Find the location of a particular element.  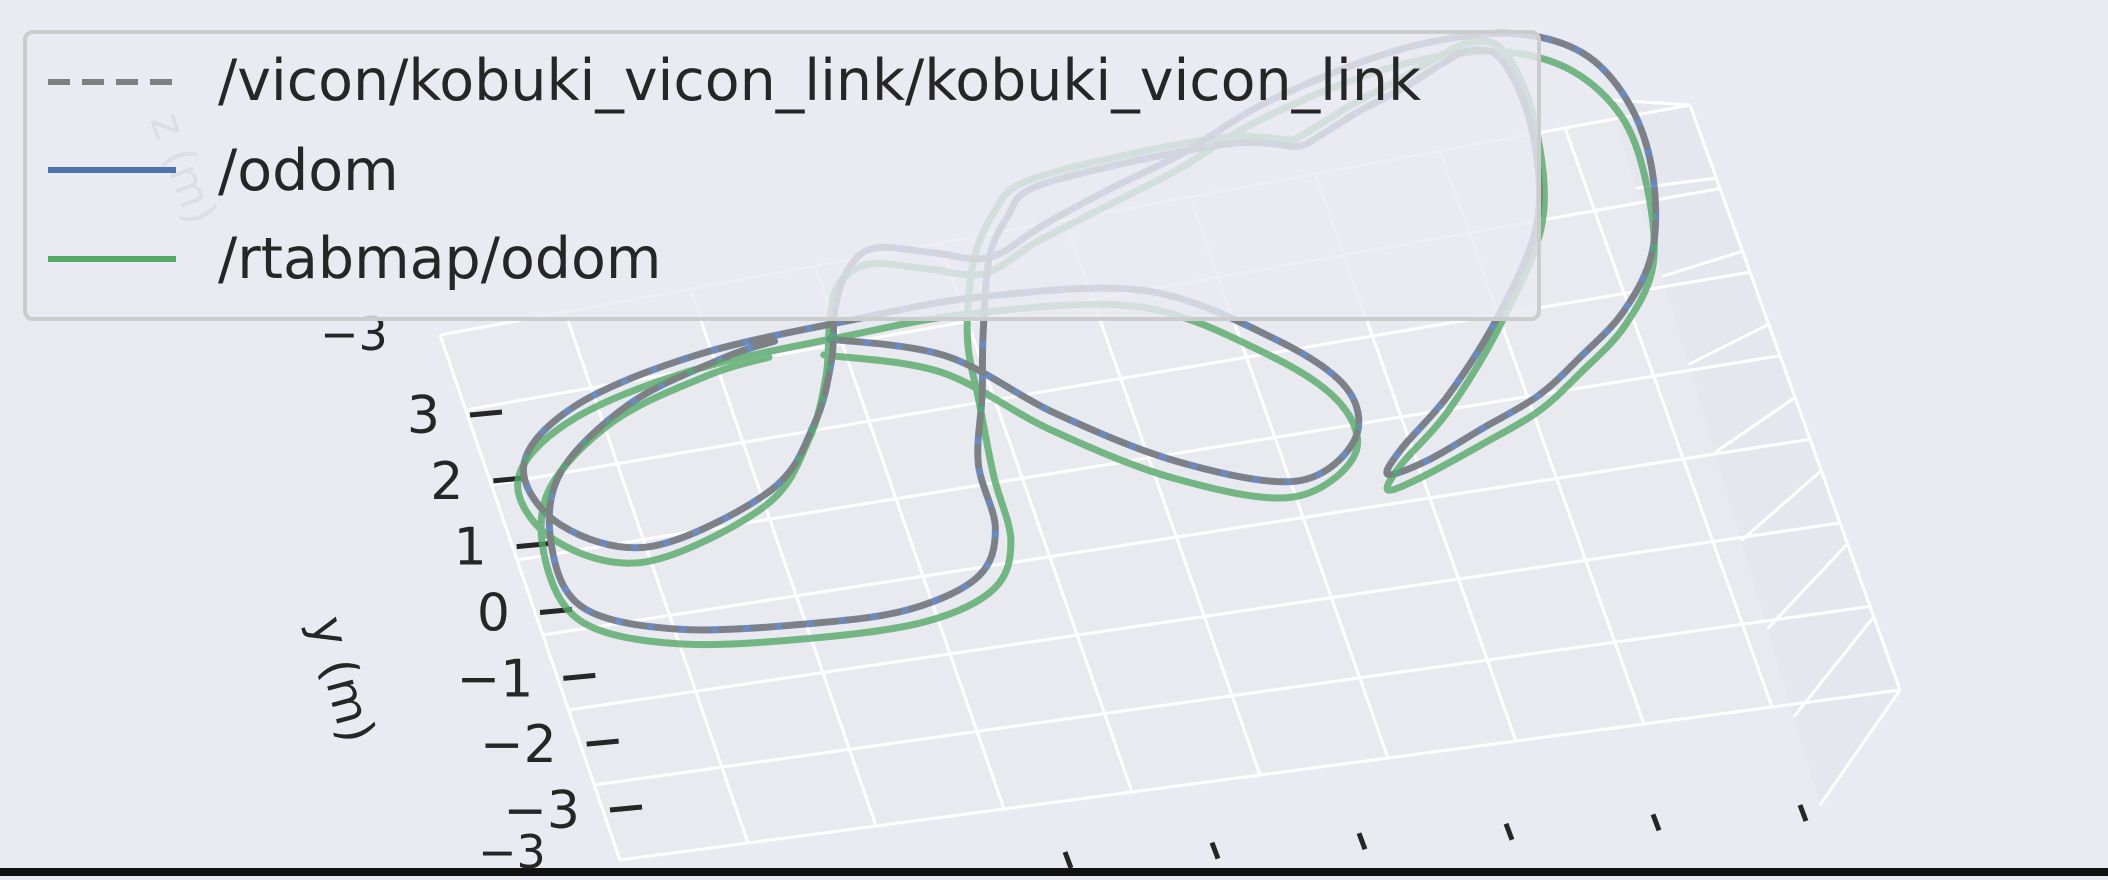

legend-label-rtabmap: /rtabmap/odom is located at coordinates (439, 259).